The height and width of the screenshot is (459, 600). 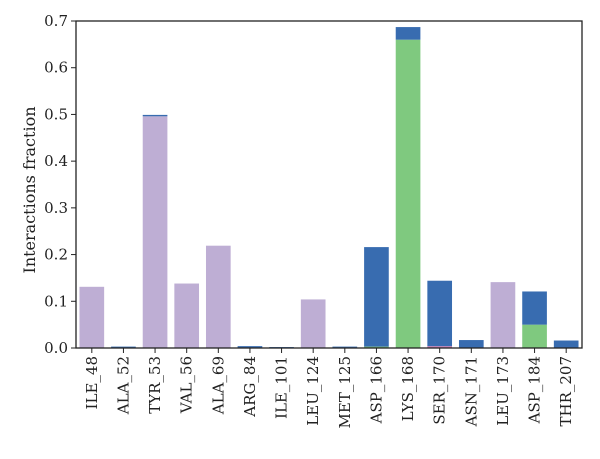 What do you see at coordinates (535, 390) in the screenshot?
I see `x-tick-label-asp-184: ASP_184` at bounding box center [535, 390].